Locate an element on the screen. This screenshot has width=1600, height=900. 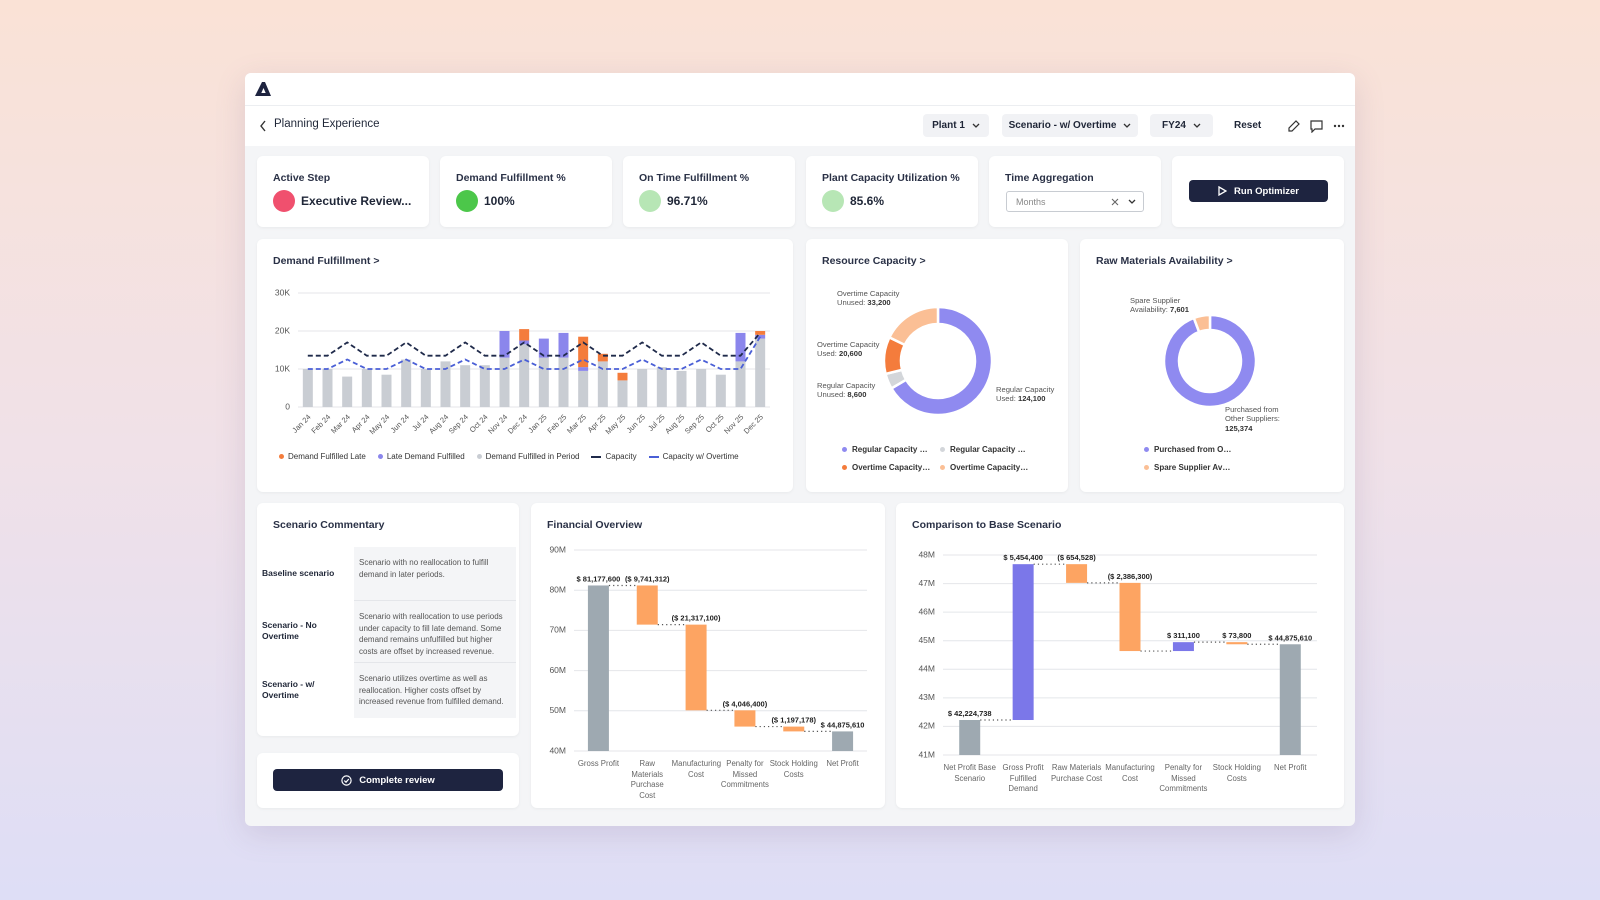
annotation-value: 8,600 is located at coordinates (857, 395).